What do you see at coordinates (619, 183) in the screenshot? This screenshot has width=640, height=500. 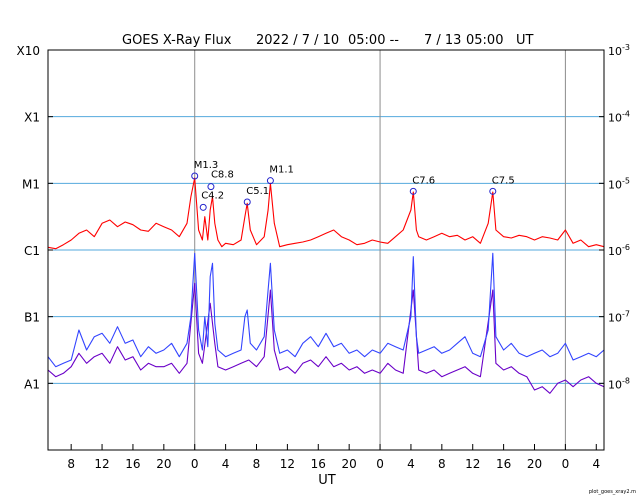 I see `ytick-label-right--5: 10⁻⁵` at bounding box center [619, 183].